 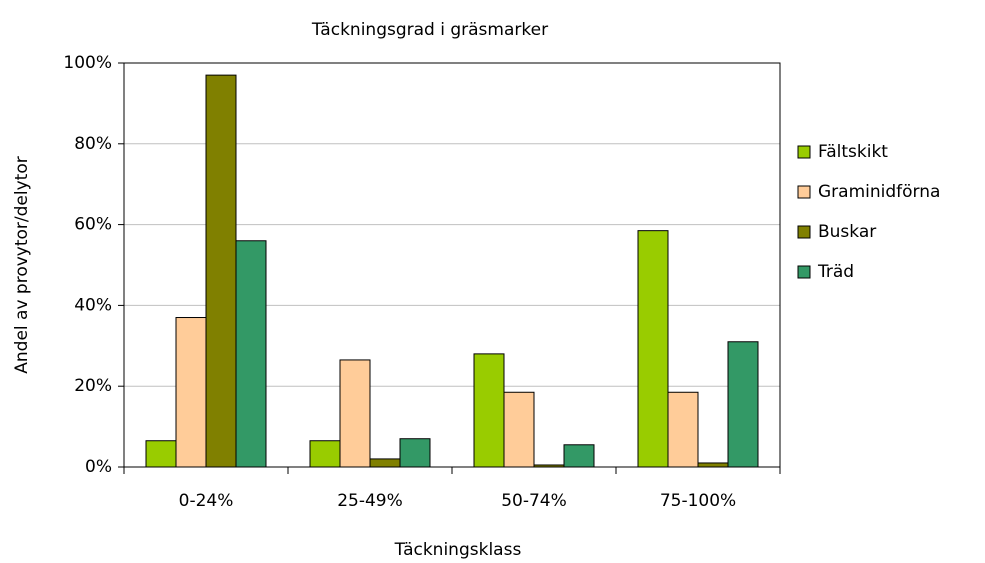 I want to click on x-tick-label: 0-24%, so click(x=206, y=501).